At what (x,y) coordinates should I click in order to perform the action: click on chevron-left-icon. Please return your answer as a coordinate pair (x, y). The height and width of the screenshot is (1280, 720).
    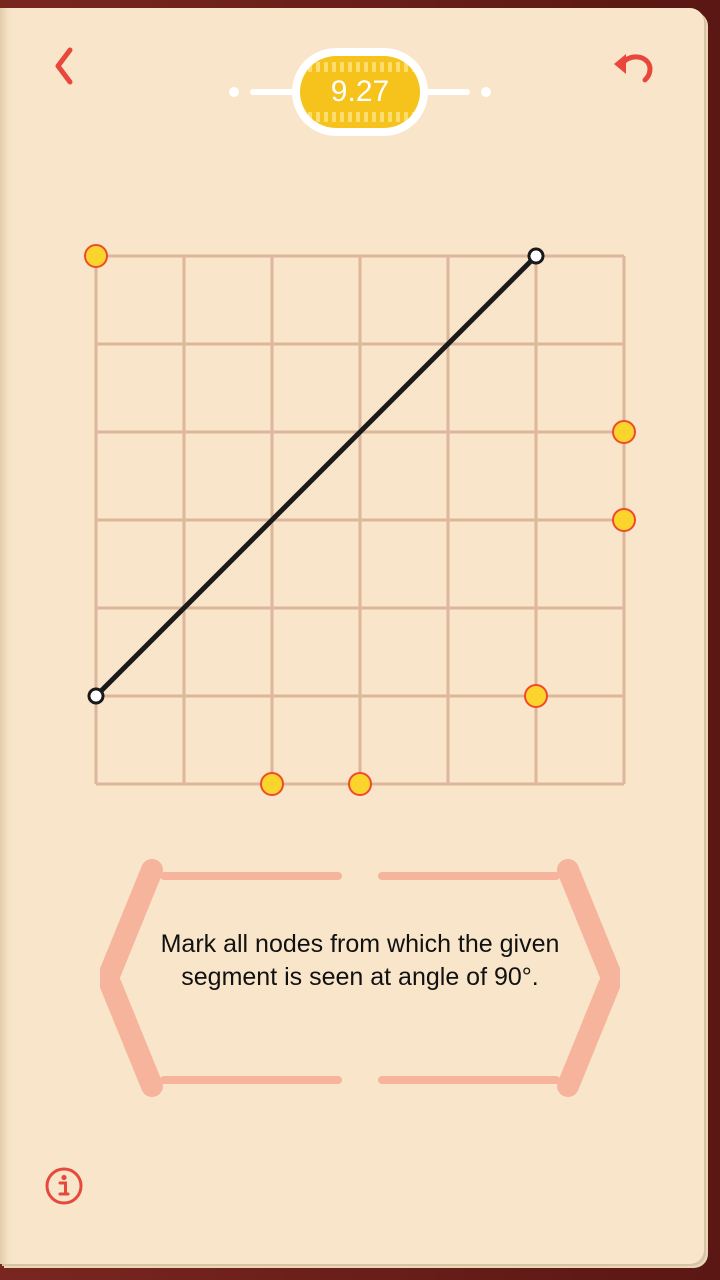
    Looking at the image, I should click on (64, 66).